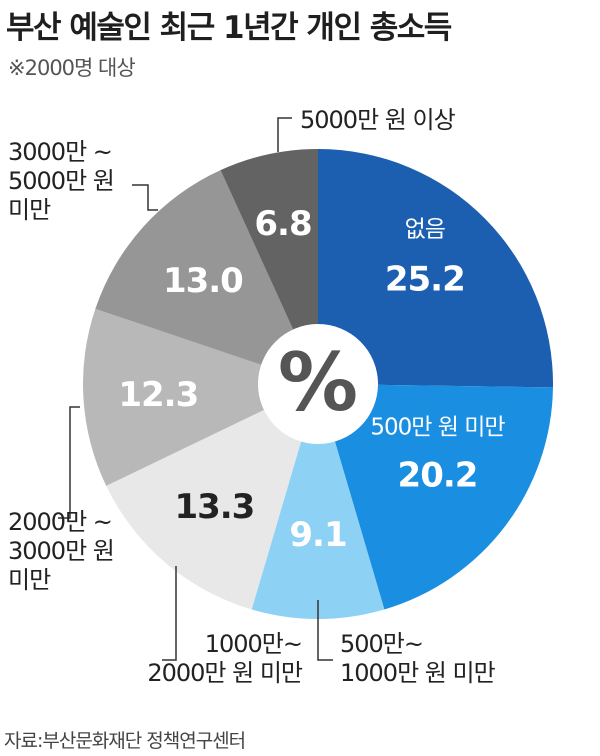 Image resolution: width=600 pixels, height=756 pixels. Describe the element at coordinates (203, 281) in the screenshot. I see `slice-value-label: 13.0` at that location.